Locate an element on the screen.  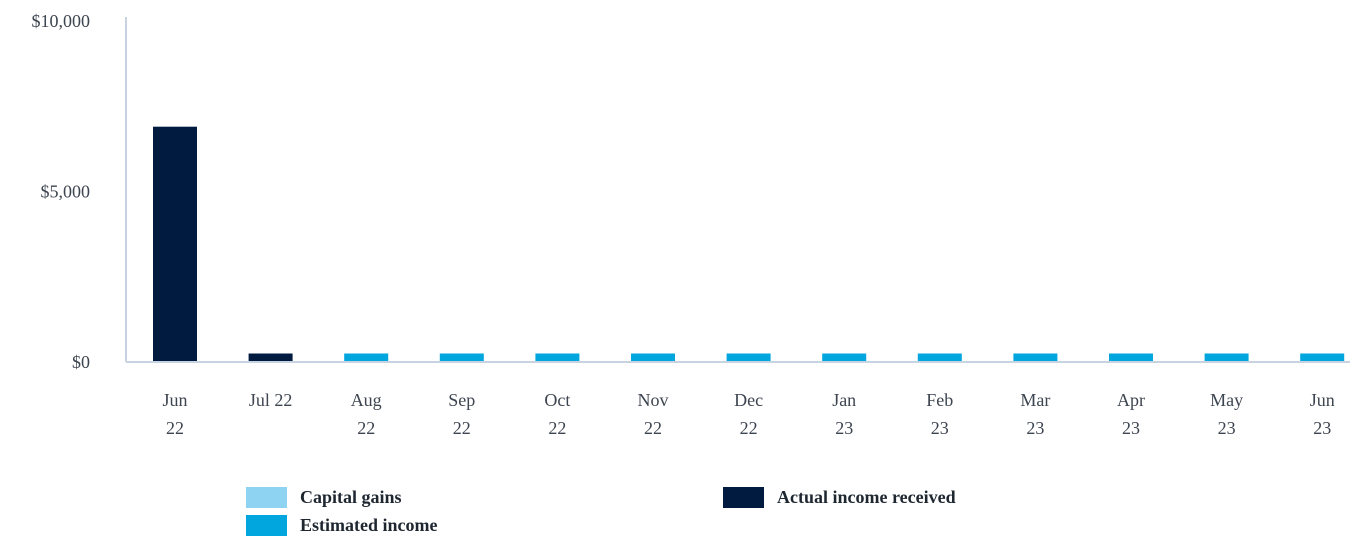
legend-label-estimated-income: Estimated income is located at coordinates (369, 524).